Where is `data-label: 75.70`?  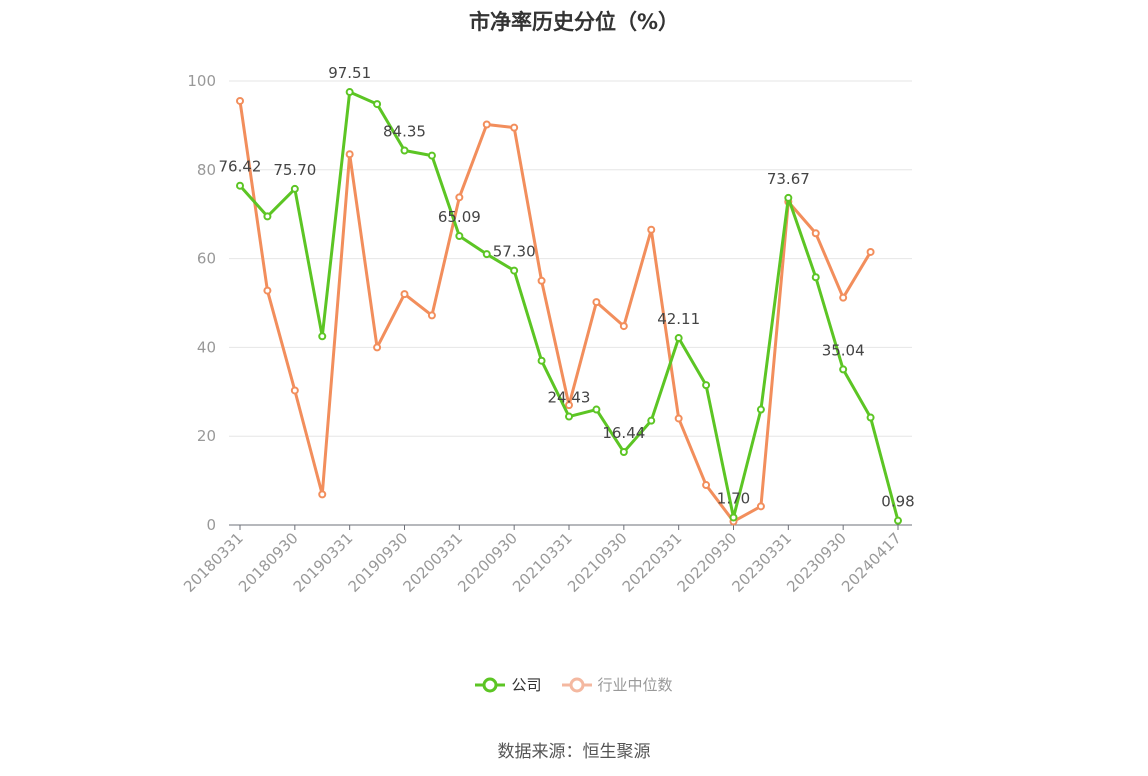
data-label: 75.70 is located at coordinates (294, 170).